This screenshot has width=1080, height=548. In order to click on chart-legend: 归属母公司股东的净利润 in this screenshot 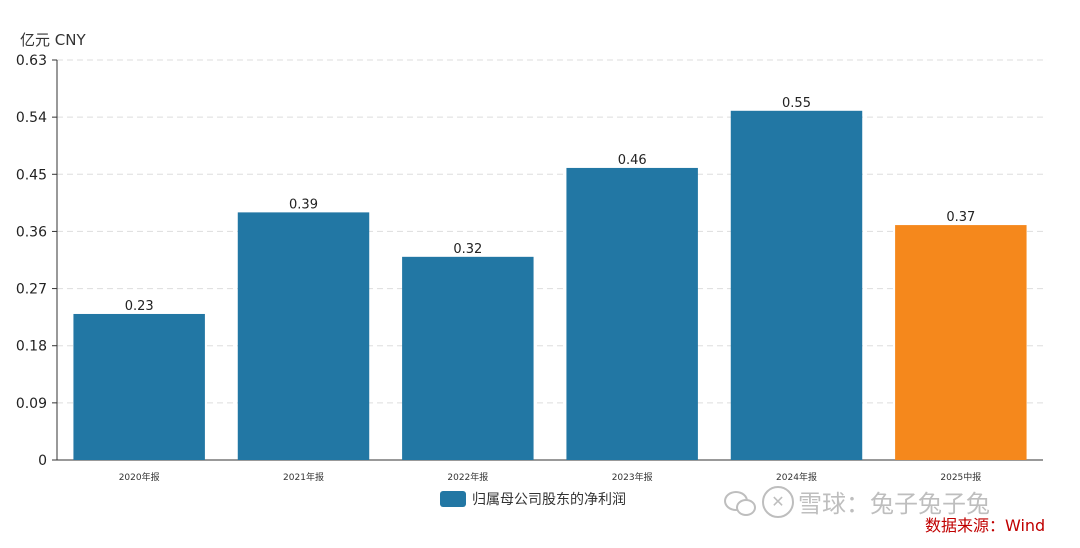, I will do `click(533, 499)`.